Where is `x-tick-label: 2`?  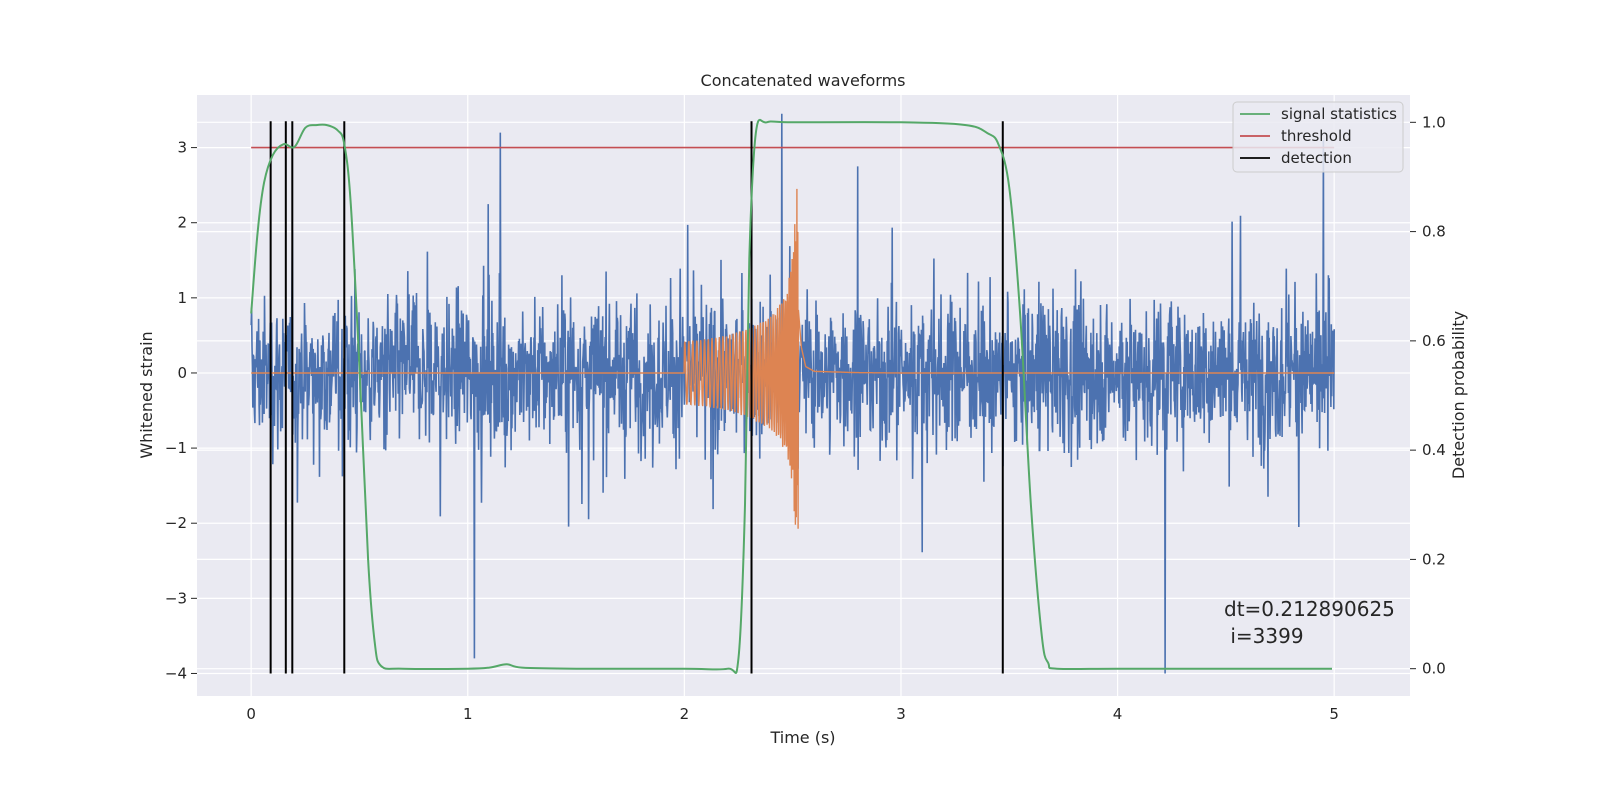
x-tick-label: 2 is located at coordinates (685, 714).